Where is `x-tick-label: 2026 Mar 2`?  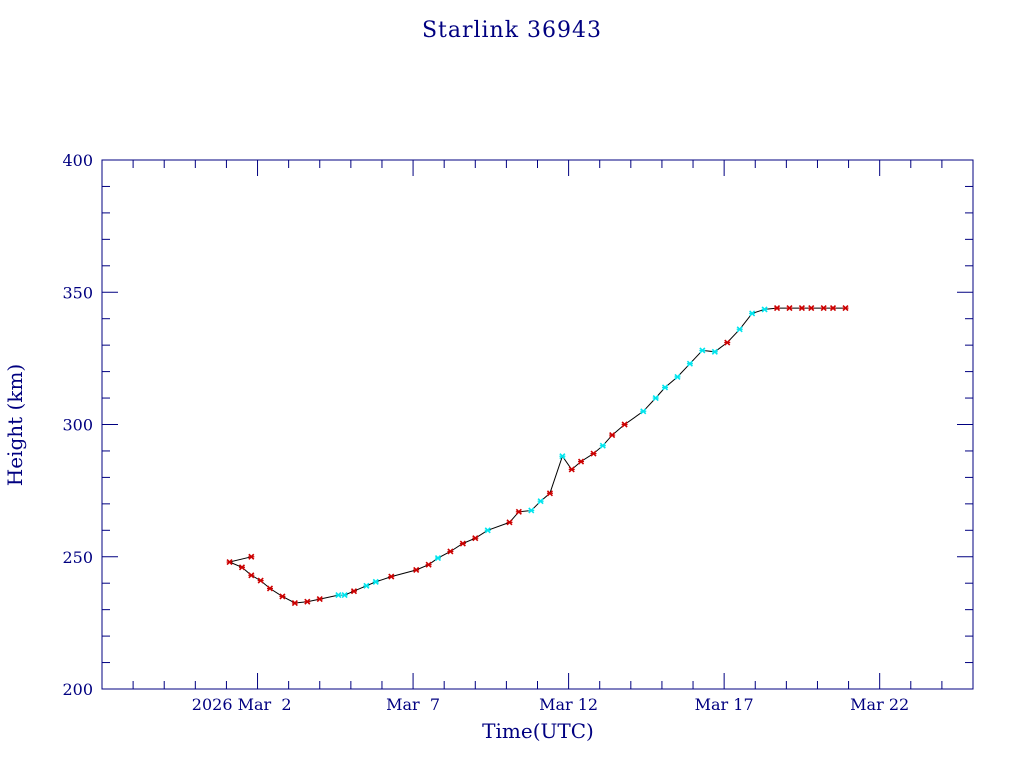 x-tick-label: 2026 Mar 2 is located at coordinates (242, 704).